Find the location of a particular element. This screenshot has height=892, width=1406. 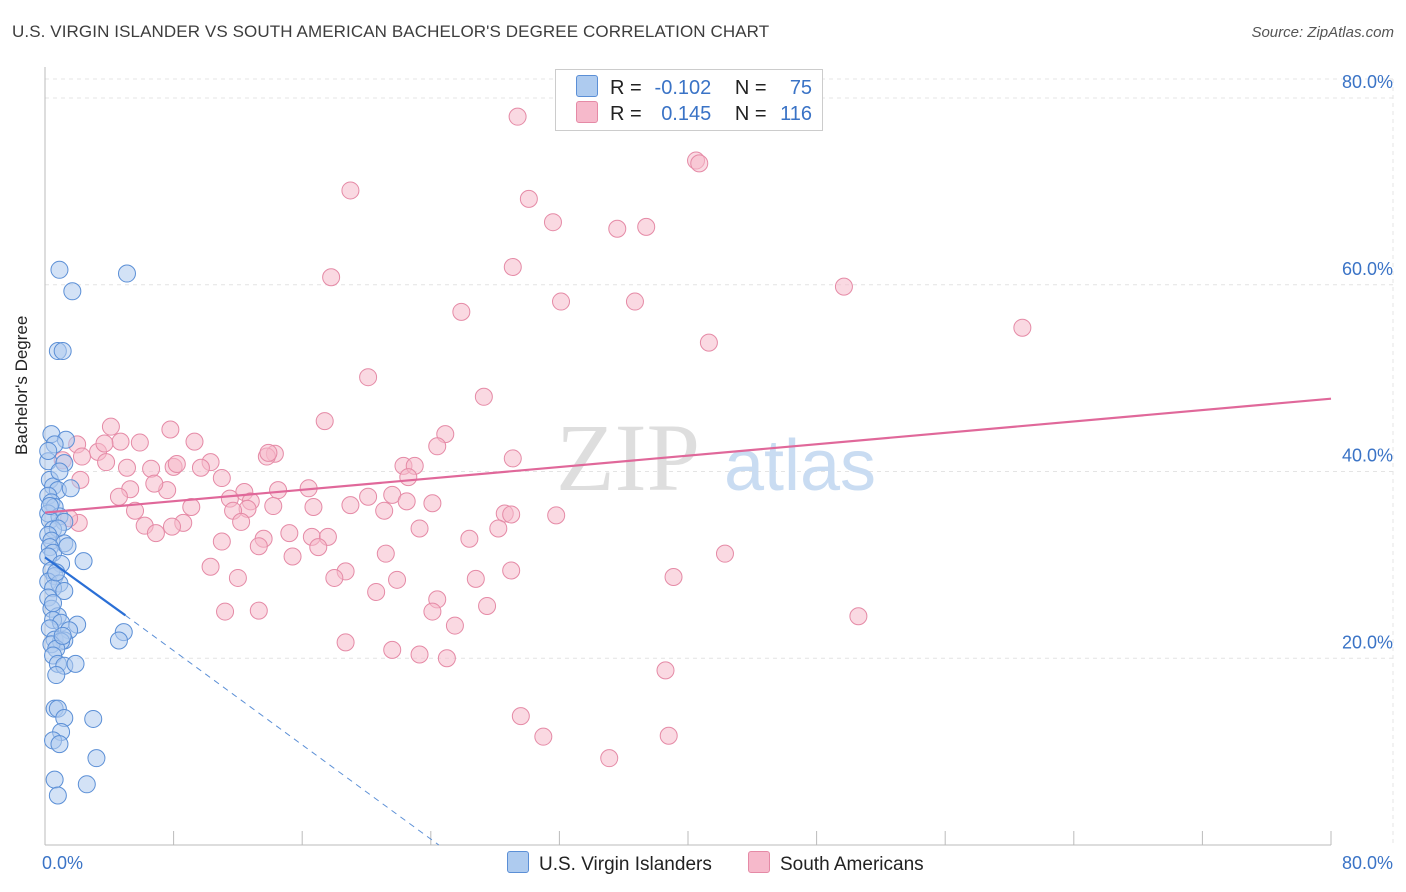

x-tick-label-max: 80.0% is located at coordinates (1367, 863).